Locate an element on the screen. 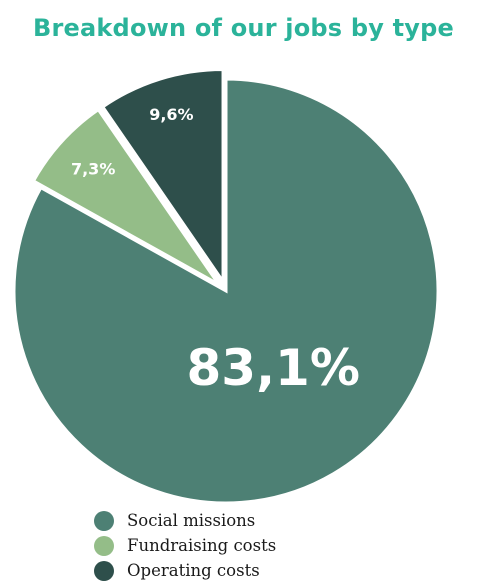 The width and height of the screenshot is (487, 583). pie-label-social-missions: 83,1% is located at coordinates (272, 368).